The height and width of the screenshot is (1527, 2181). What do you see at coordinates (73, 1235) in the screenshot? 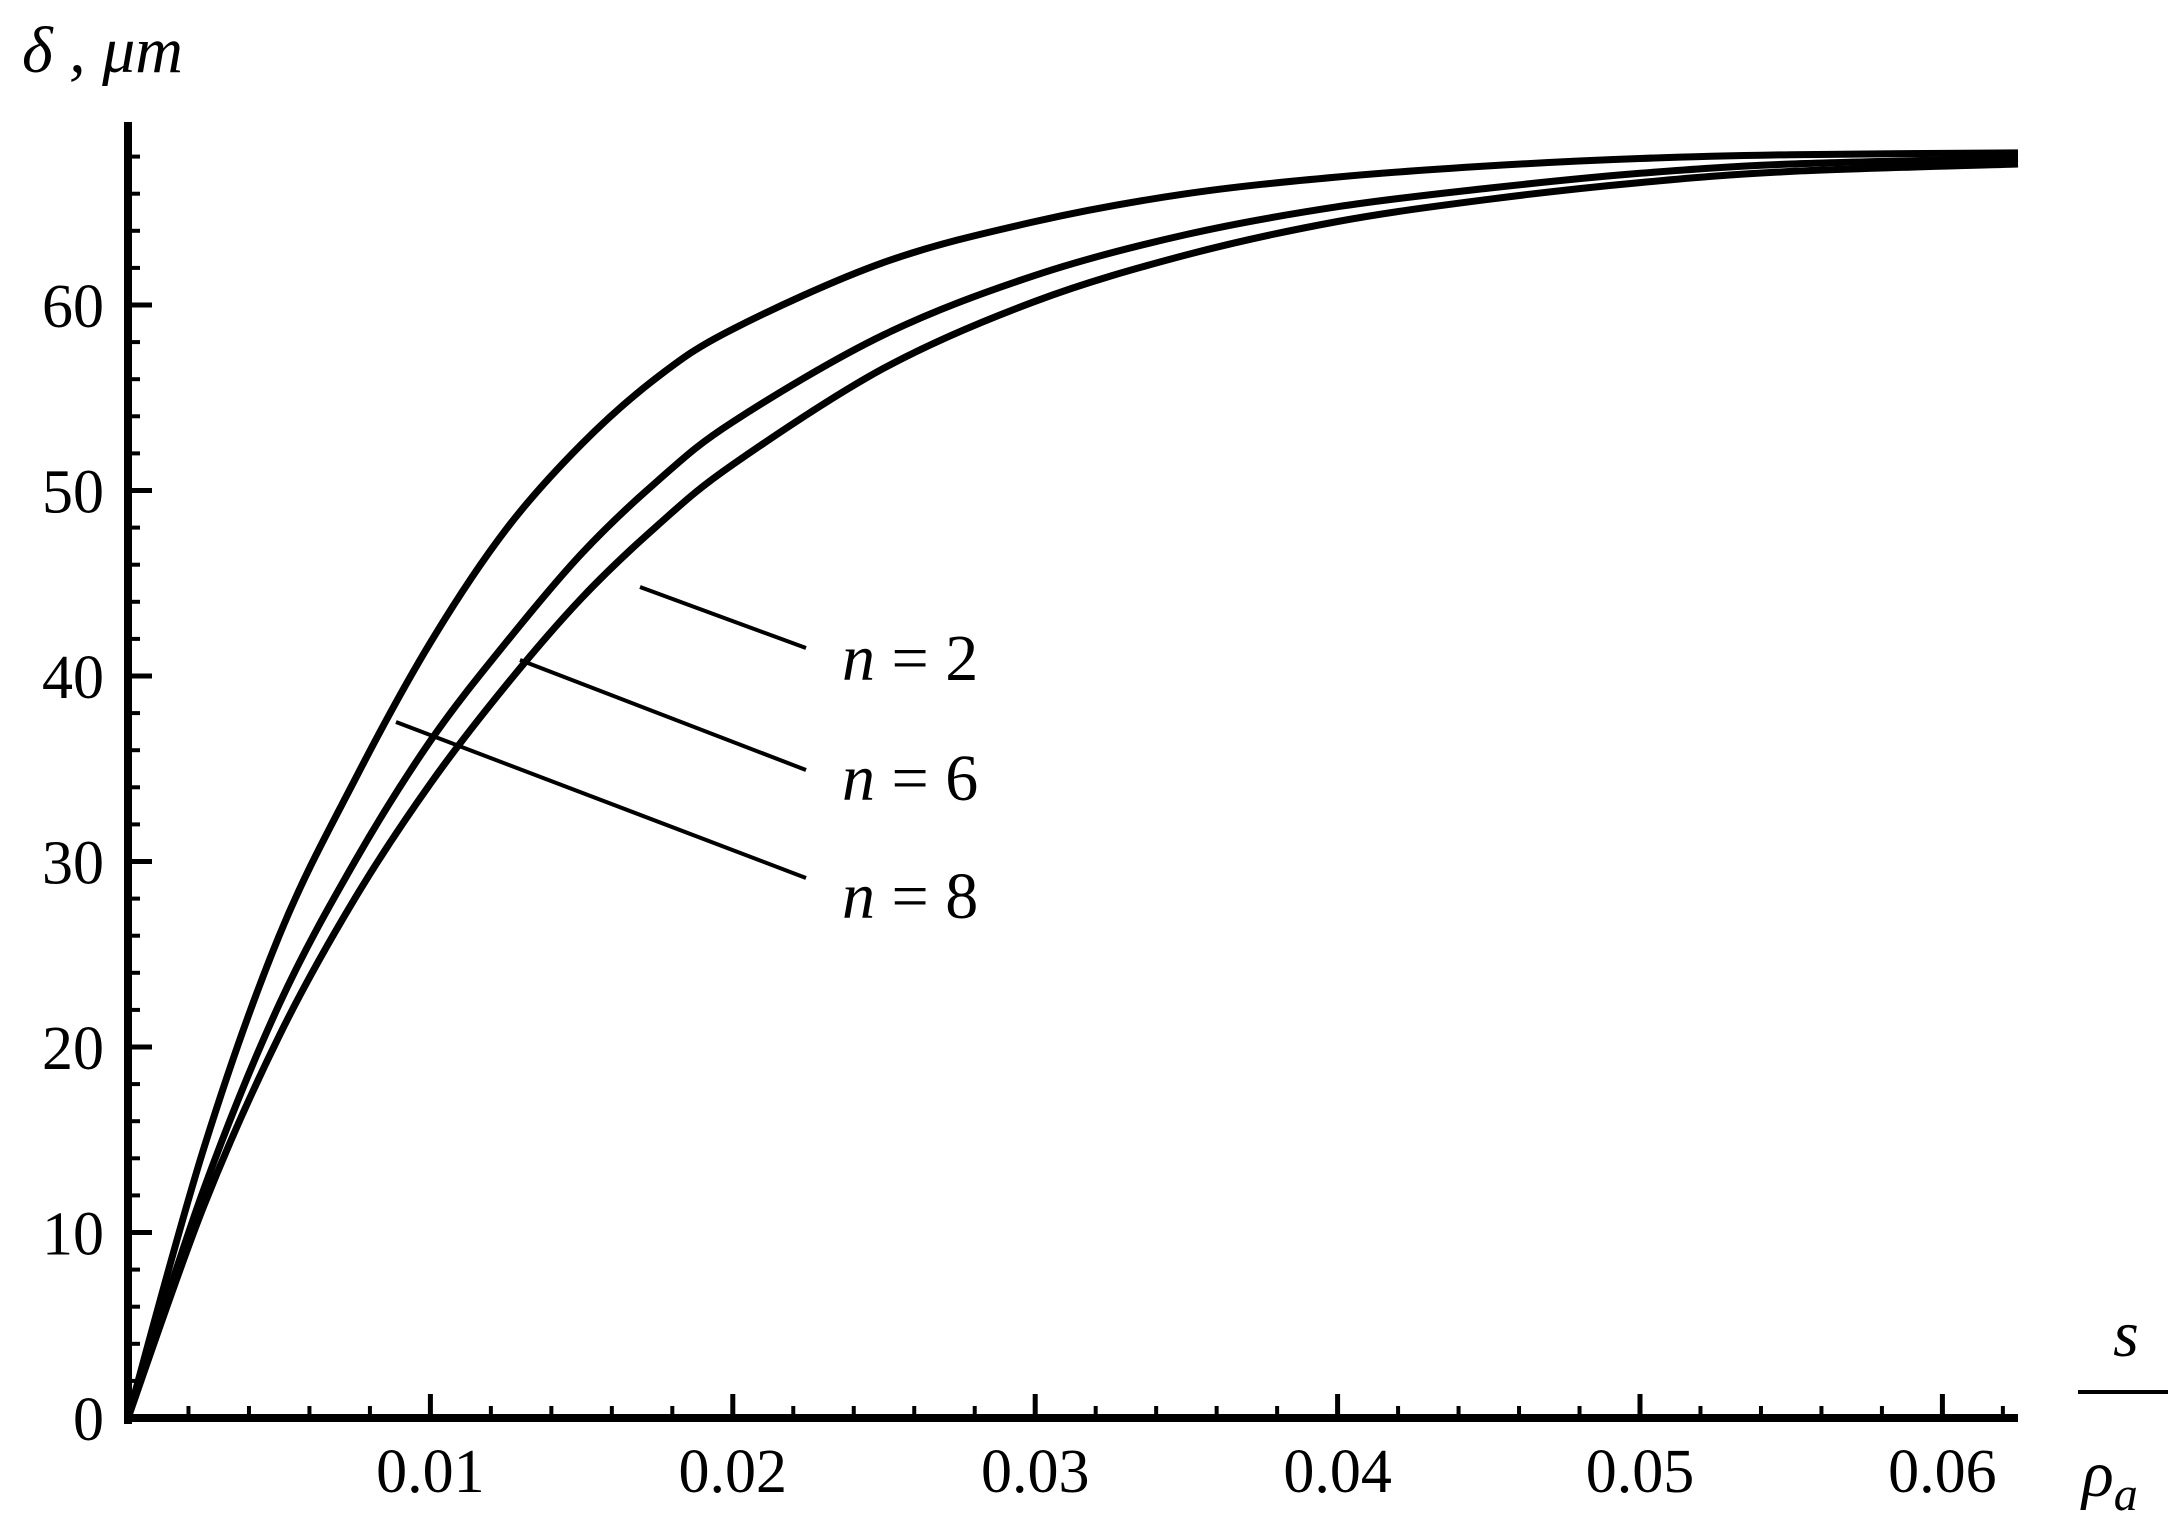
I see `y-tick-label: 10` at bounding box center [73, 1235].